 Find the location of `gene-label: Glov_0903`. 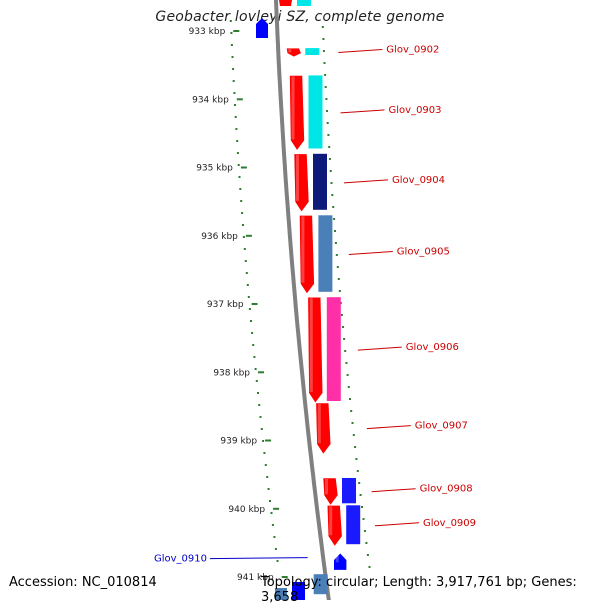

gene-label: Glov_0903 is located at coordinates (415, 110).